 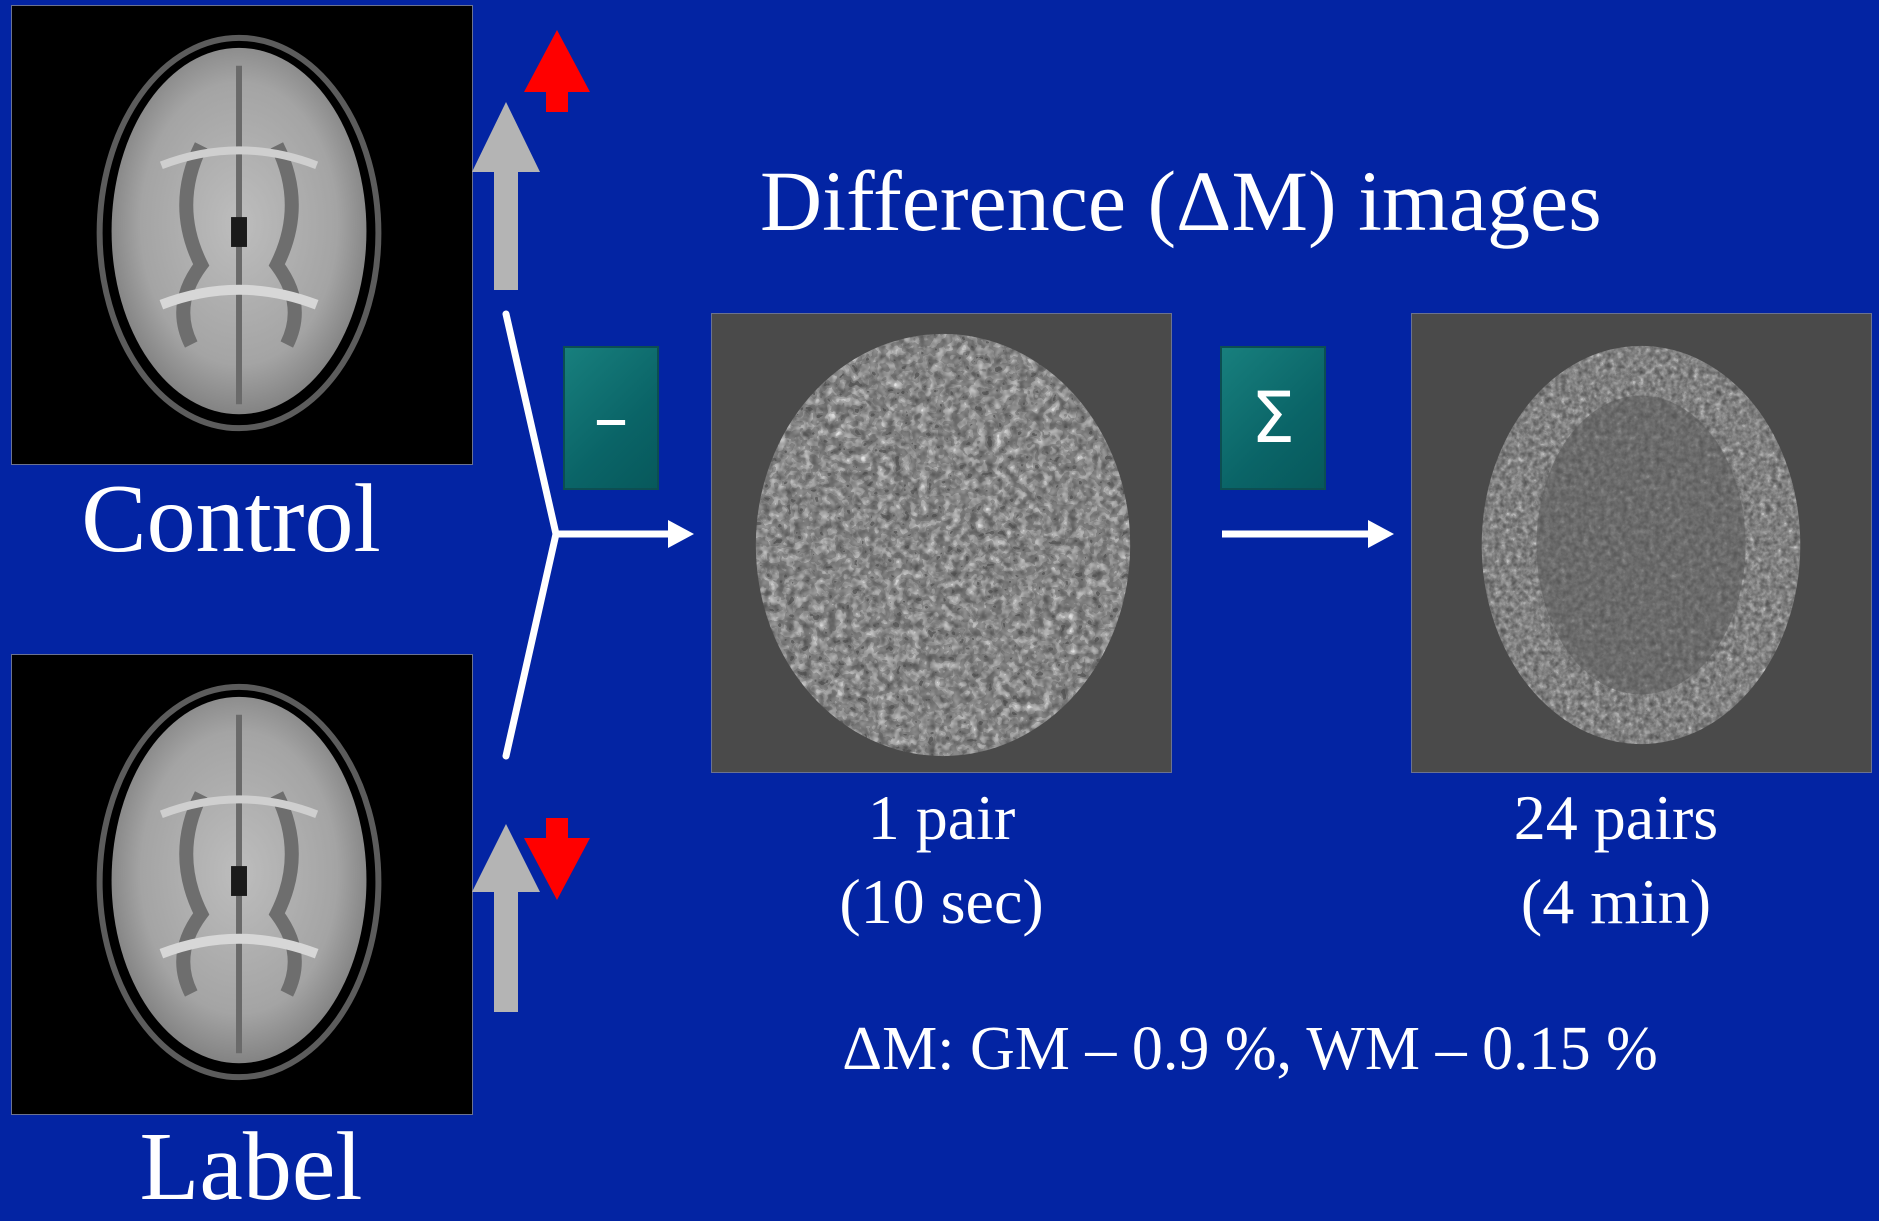 What do you see at coordinates (251, 1167) in the screenshot?
I see `label-label: Label` at bounding box center [251, 1167].